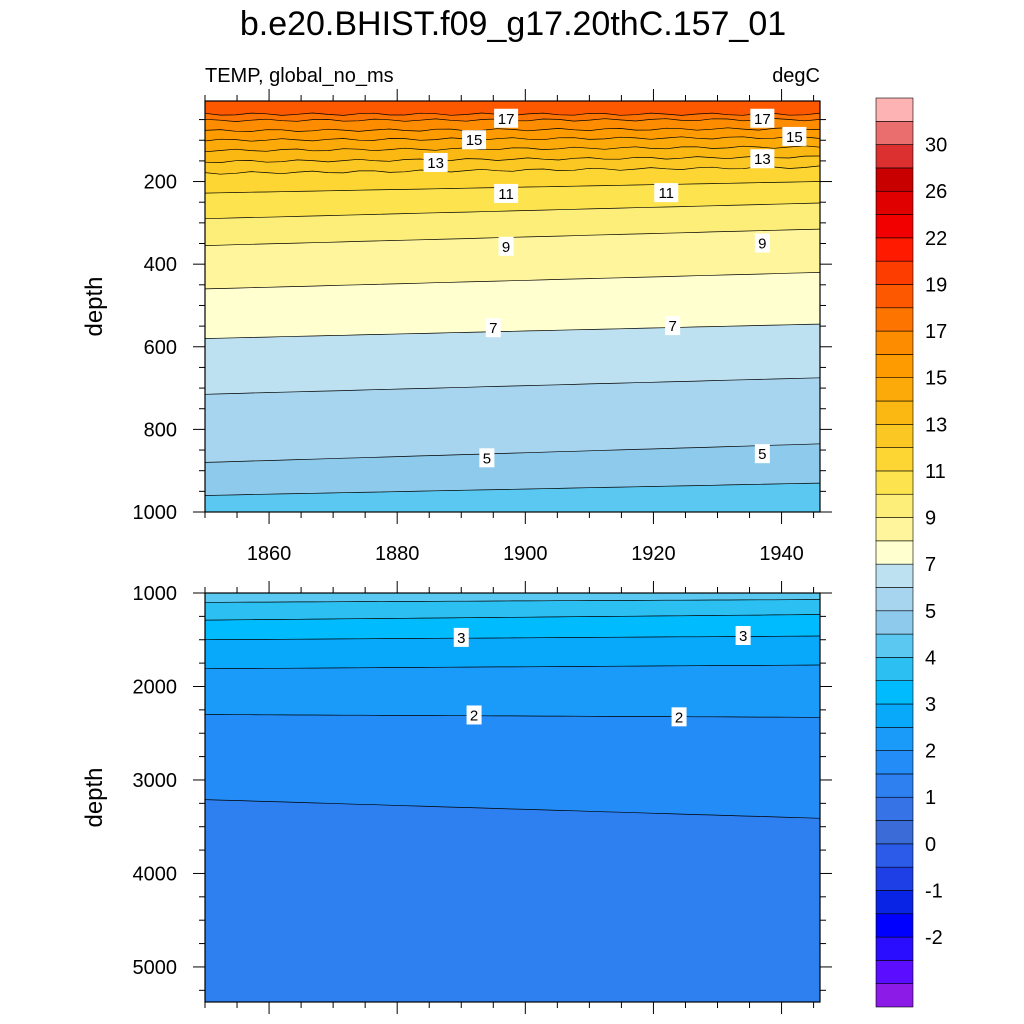 This screenshot has height=1024, width=1024. Describe the element at coordinates (930, 658) in the screenshot. I see `colorbar-tick-label: 4` at that location.